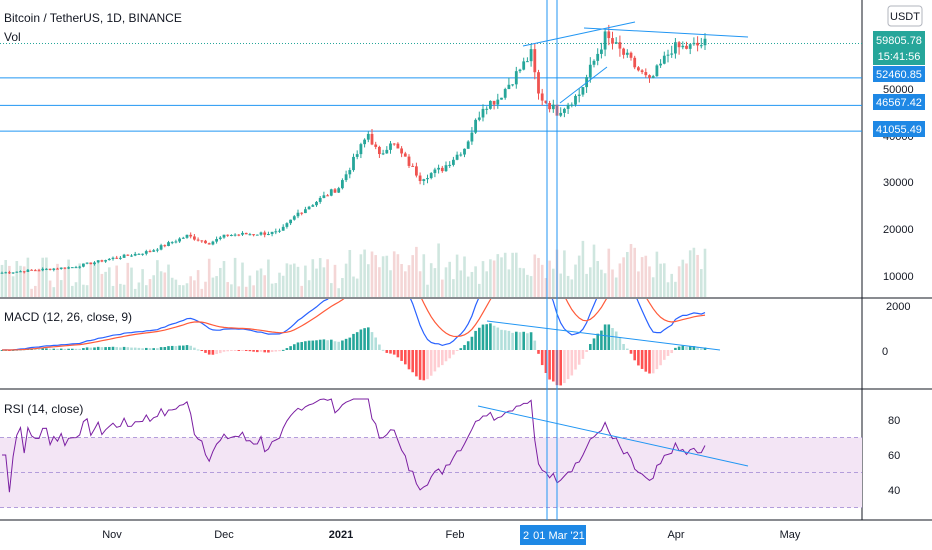  Describe the element at coordinates (68, 317) in the screenshot. I see `macd-label: MACD (12, 26, close, 9)` at that location.